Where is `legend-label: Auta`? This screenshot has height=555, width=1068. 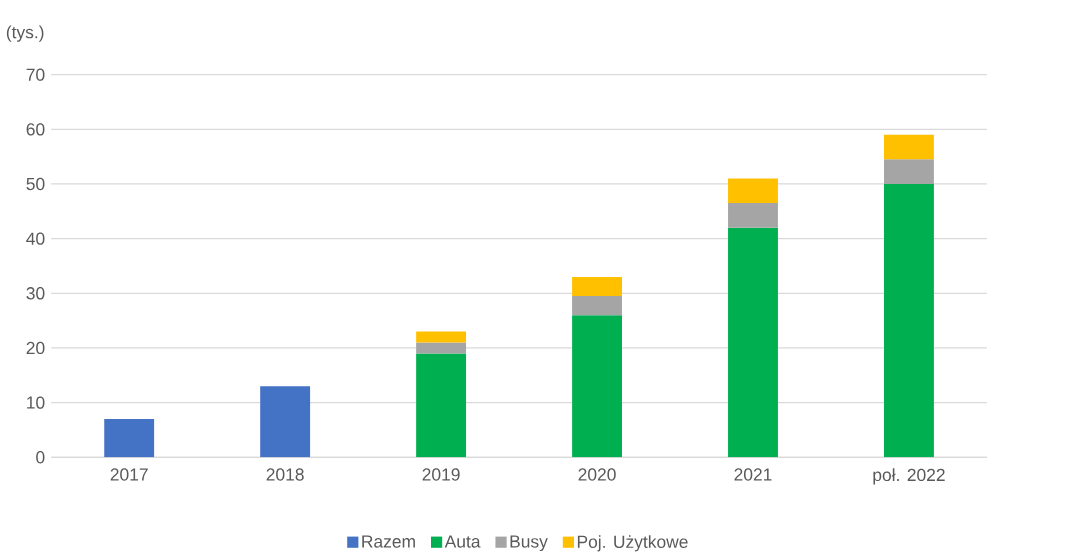 legend-label: Auta is located at coordinates (462, 541).